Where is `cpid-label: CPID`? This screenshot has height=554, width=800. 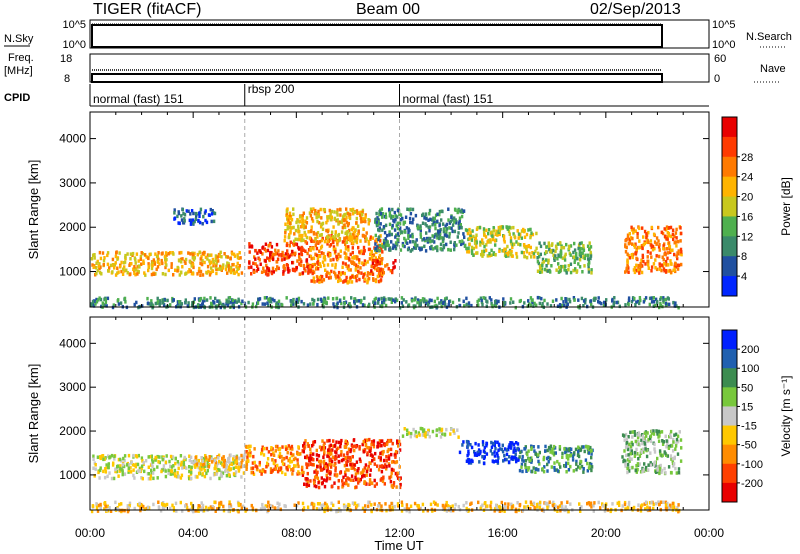 cpid-label: CPID is located at coordinates (17, 98).